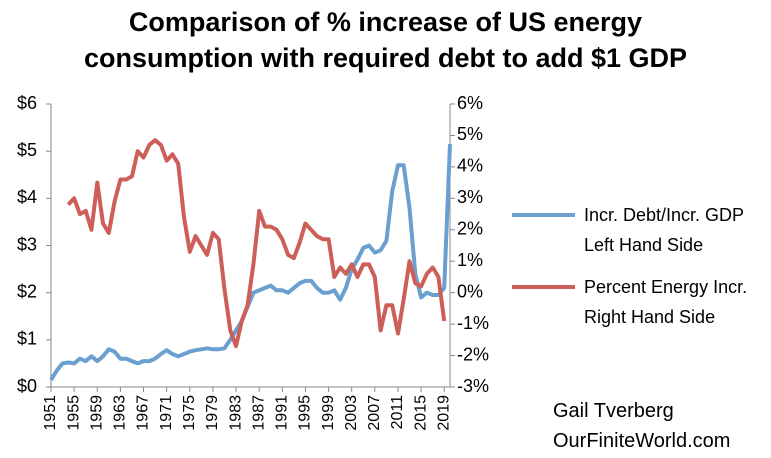 The height and width of the screenshot is (458, 771). Describe the element at coordinates (470, 229) in the screenshot. I see `y2-tick-label: 2%` at that location.